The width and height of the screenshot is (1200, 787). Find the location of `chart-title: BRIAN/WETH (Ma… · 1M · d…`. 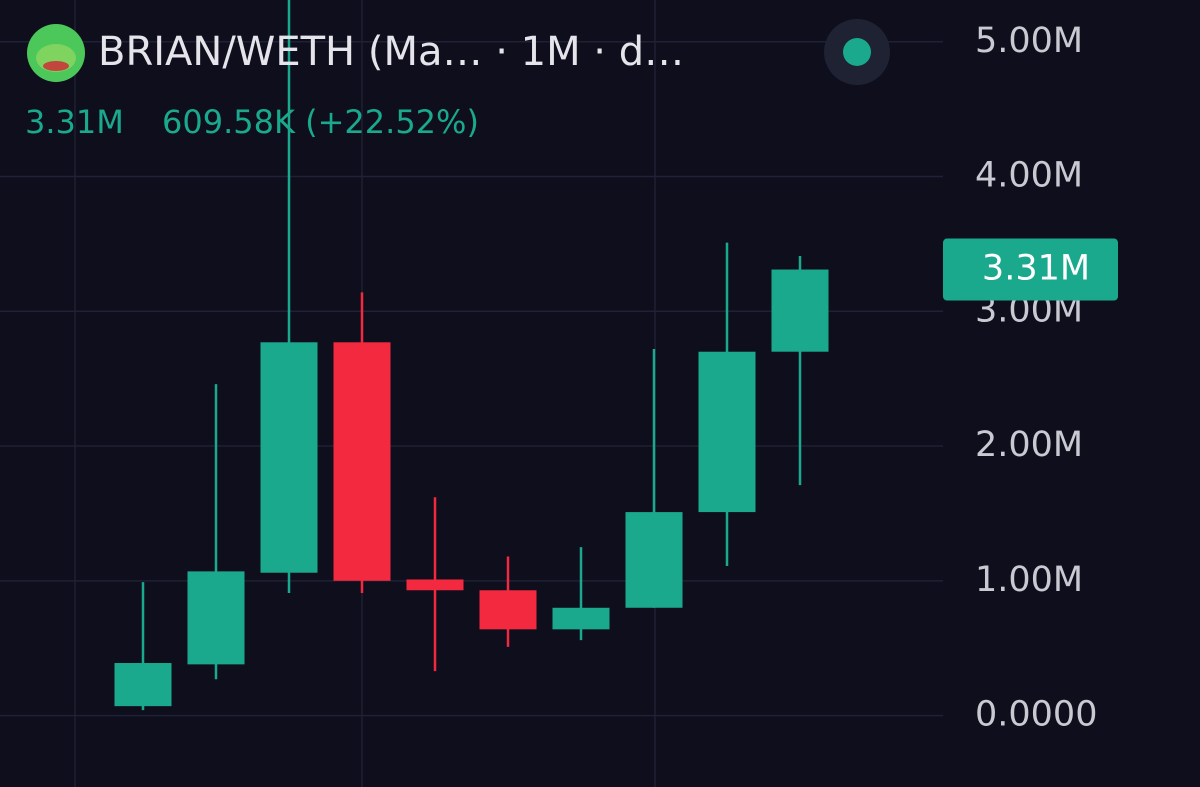

chart-title: BRIAN/WETH (Ma… · 1M · d… is located at coordinates (391, 52).